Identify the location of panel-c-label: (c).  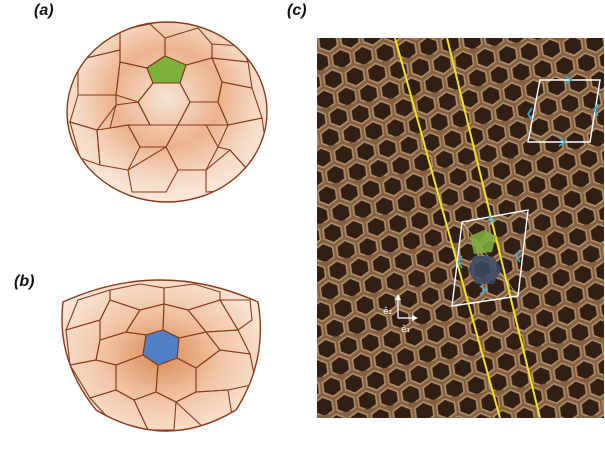
(297, 10).